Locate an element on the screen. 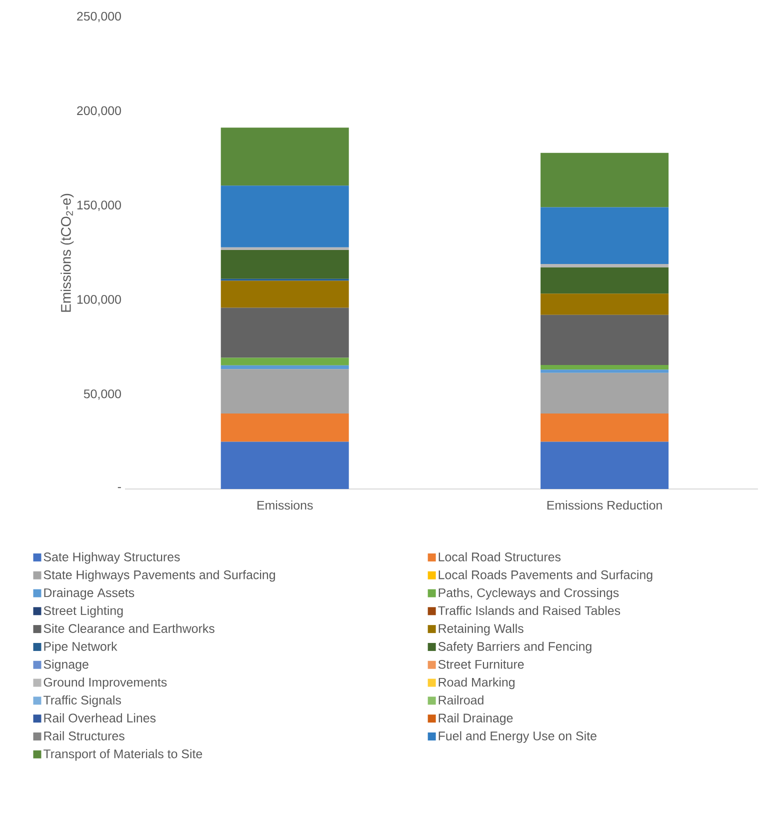 This screenshot has height=837, width=759. y-tick-label: 100,000 is located at coordinates (100, 300).